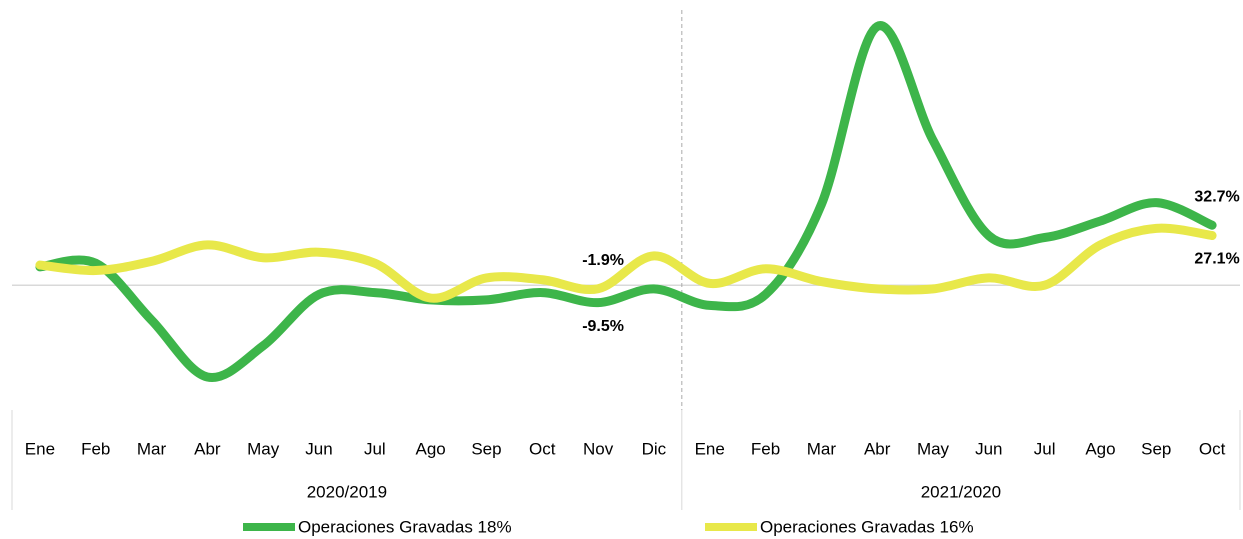 This screenshot has height=539, width=1243. What do you see at coordinates (598, 448) in the screenshot?
I see `x-tick-label: Nov` at bounding box center [598, 448].